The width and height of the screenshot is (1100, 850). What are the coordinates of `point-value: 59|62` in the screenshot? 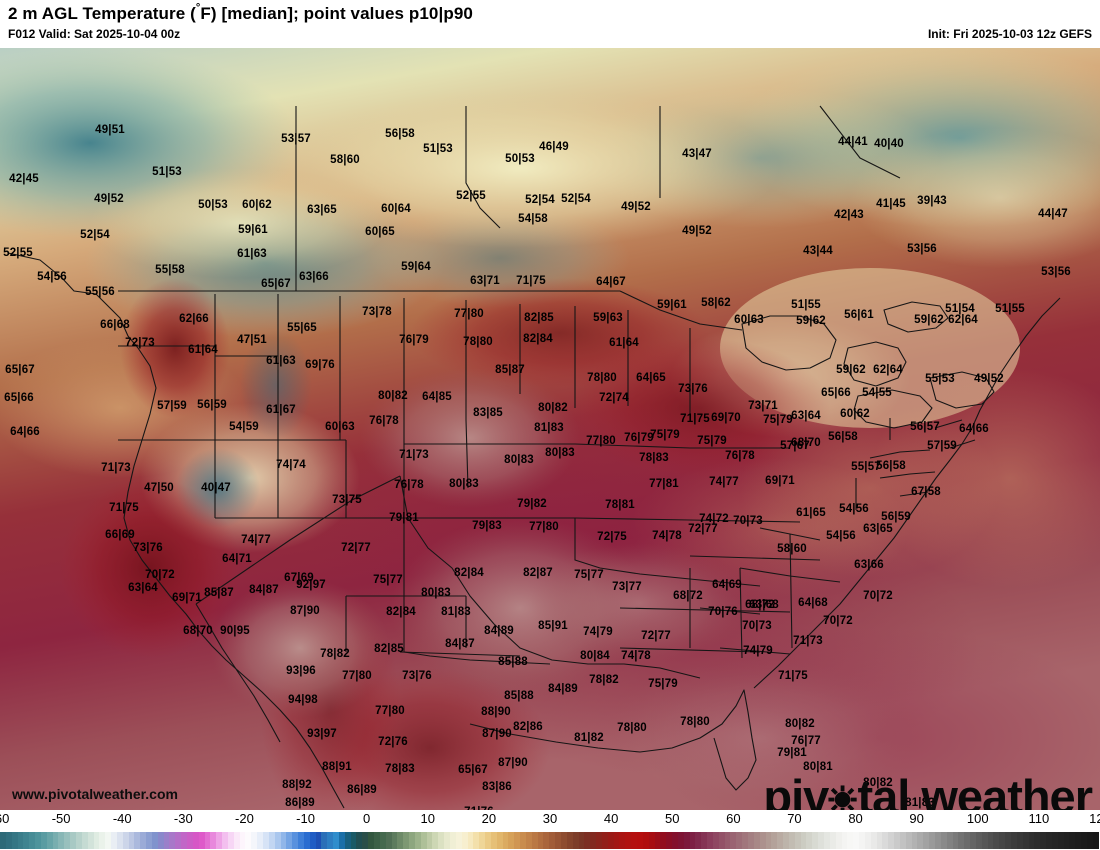 It's located at (851, 370).